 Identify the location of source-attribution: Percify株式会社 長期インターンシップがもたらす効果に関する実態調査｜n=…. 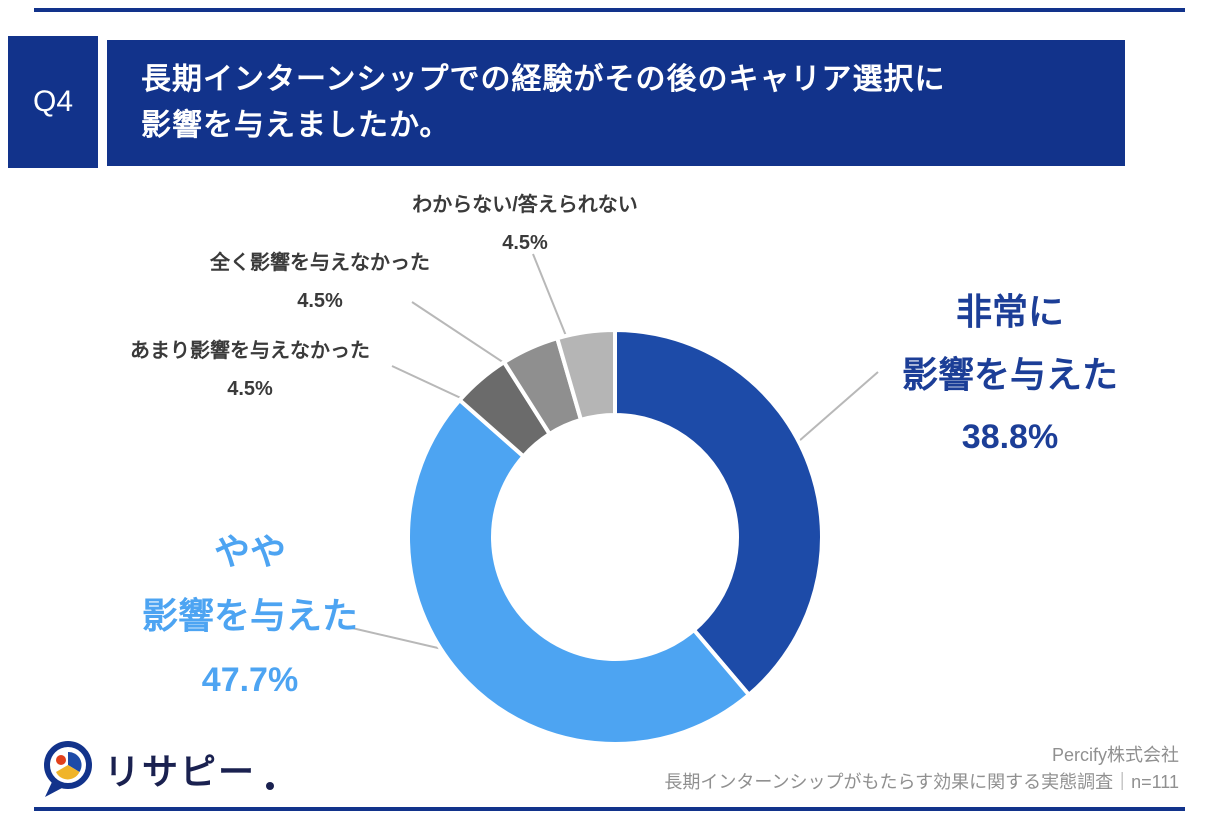
(921, 769).